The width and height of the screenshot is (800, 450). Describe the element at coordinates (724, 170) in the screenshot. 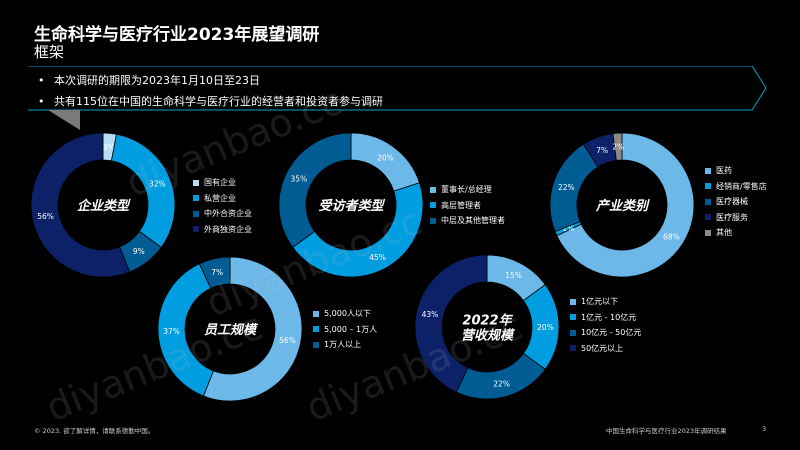

I see `legend-label: 医药` at that location.